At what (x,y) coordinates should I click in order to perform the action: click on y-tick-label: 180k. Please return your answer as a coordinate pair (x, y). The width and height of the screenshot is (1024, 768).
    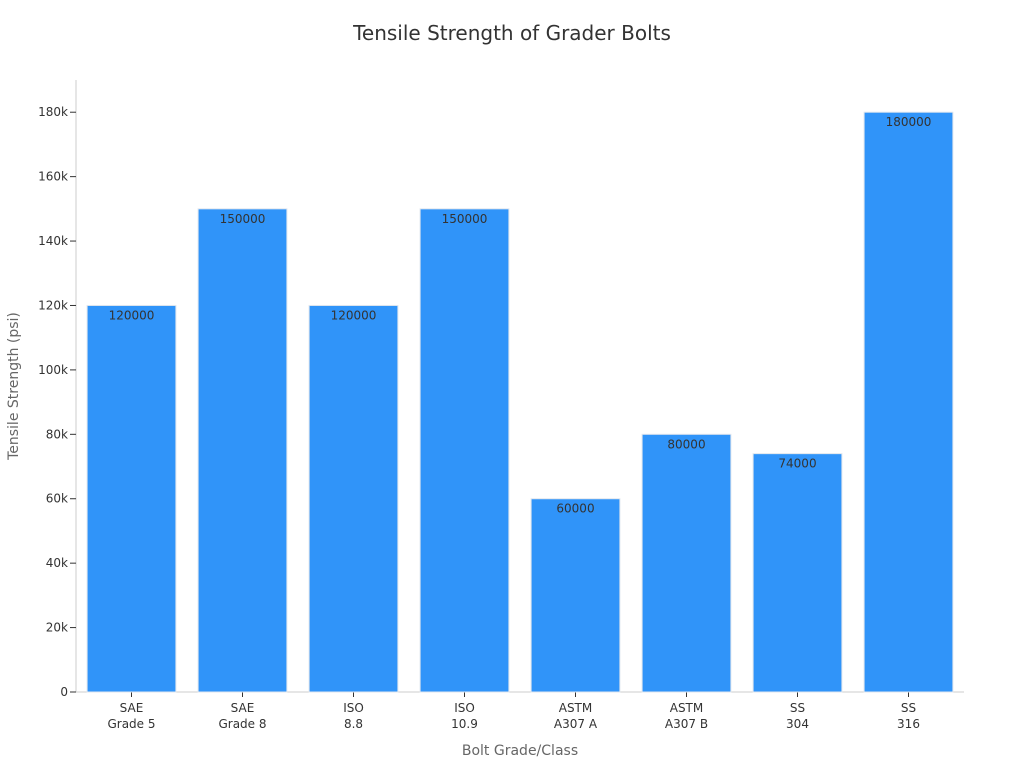
    Looking at the image, I should click on (53, 112).